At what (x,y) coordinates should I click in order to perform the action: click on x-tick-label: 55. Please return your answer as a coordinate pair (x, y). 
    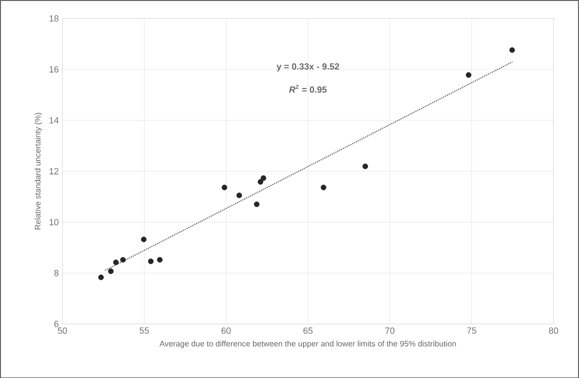
    Looking at the image, I should click on (144, 330).